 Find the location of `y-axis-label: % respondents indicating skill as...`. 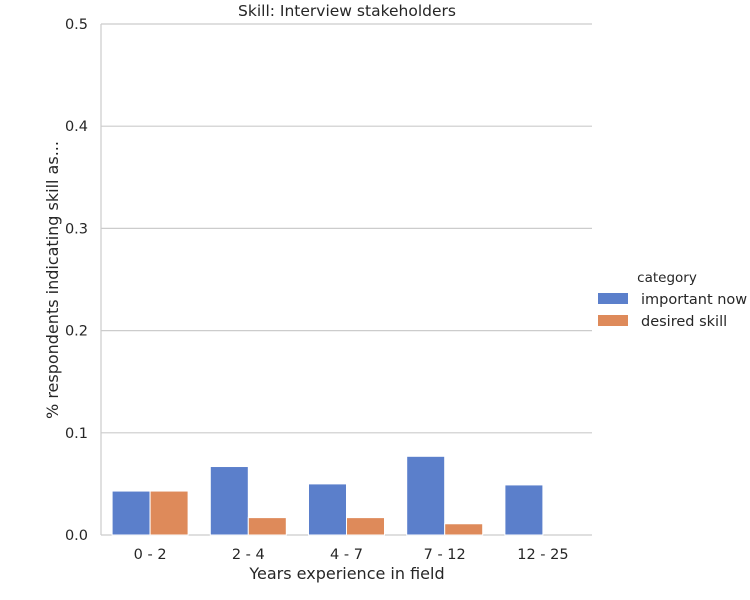

y-axis-label: % respondents indicating skill as... is located at coordinates (52, 280).